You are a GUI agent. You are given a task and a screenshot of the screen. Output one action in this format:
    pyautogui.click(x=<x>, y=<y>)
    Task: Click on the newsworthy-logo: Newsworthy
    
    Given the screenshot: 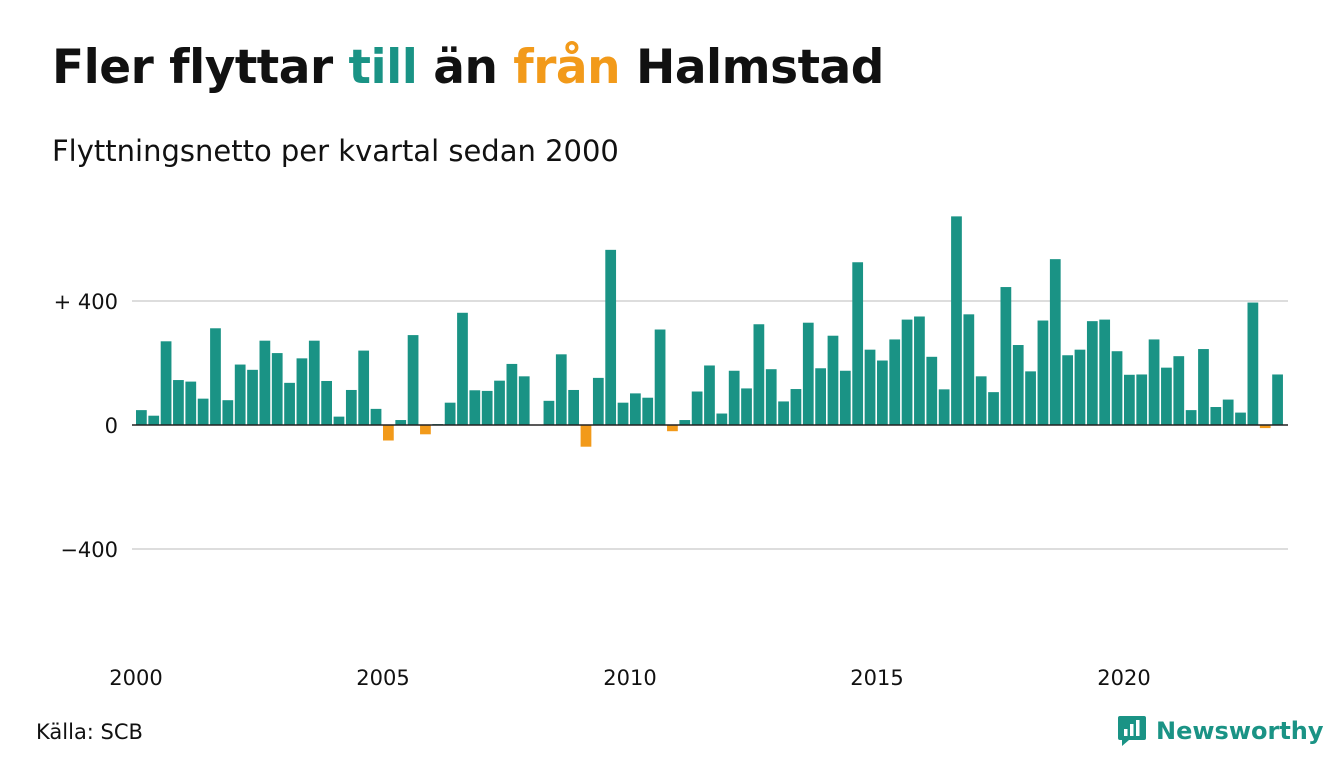 What is the action you would take?
    pyautogui.click(x=1220, y=731)
    